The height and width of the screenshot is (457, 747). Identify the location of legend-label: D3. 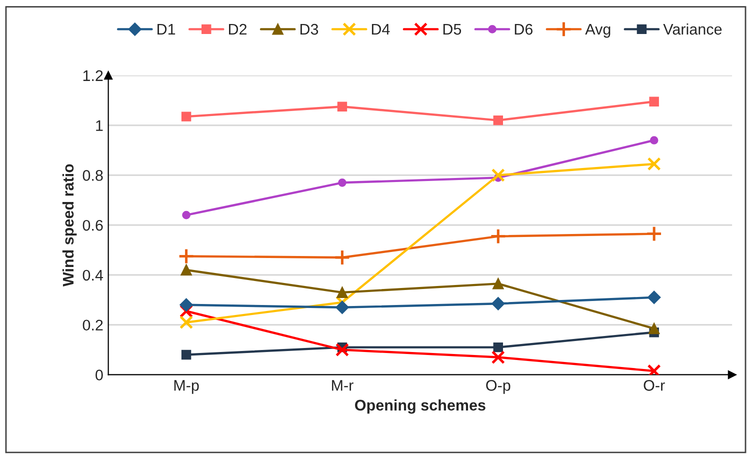
(309, 29).